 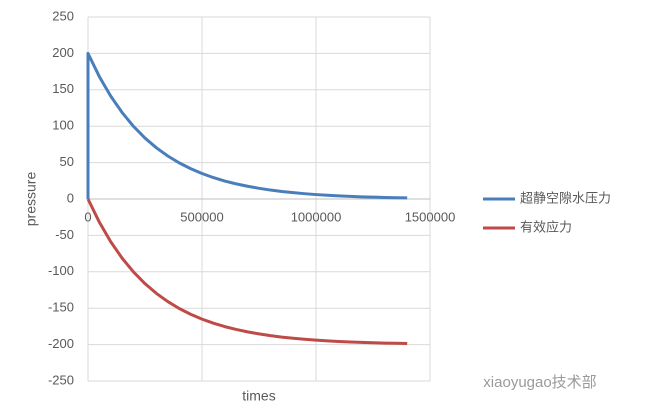 I want to click on legend-label: 有效应力, so click(x=546, y=226).